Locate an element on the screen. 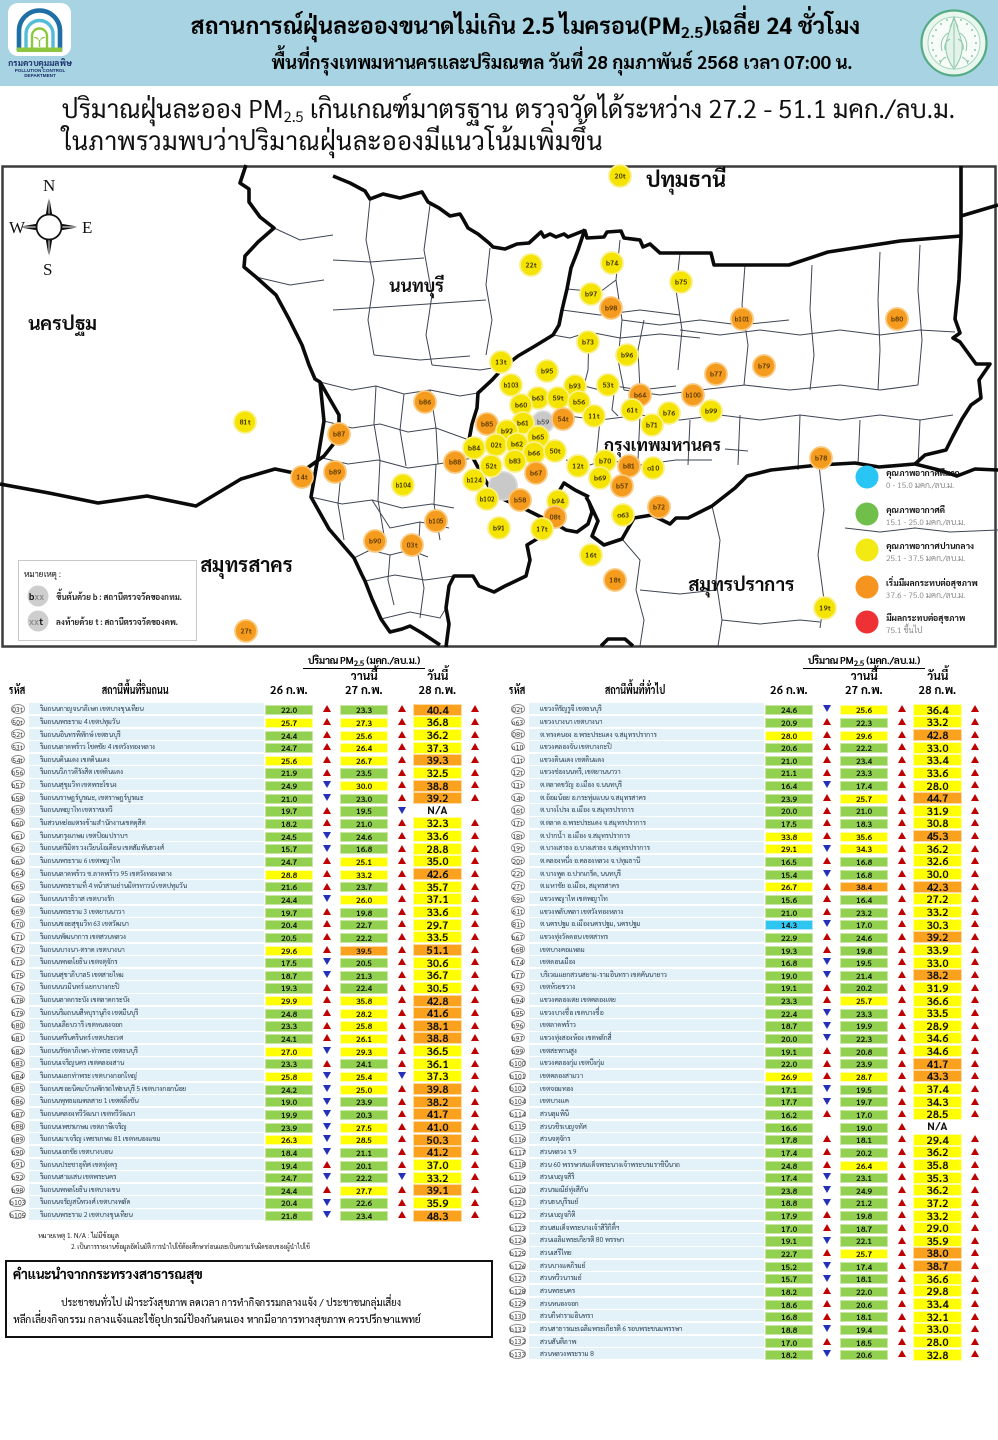 This screenshot has height=1440, width=998. svg-text: 61t is located at coordinates (632, 409).